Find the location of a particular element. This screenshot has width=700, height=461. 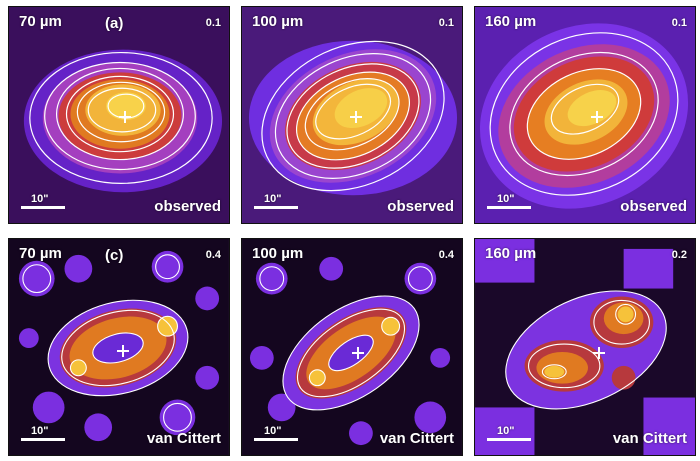

panel-70um-van-cittert: 70 µm (c) 0.4 van Cittert 10" is located at coordinates (119, 347).